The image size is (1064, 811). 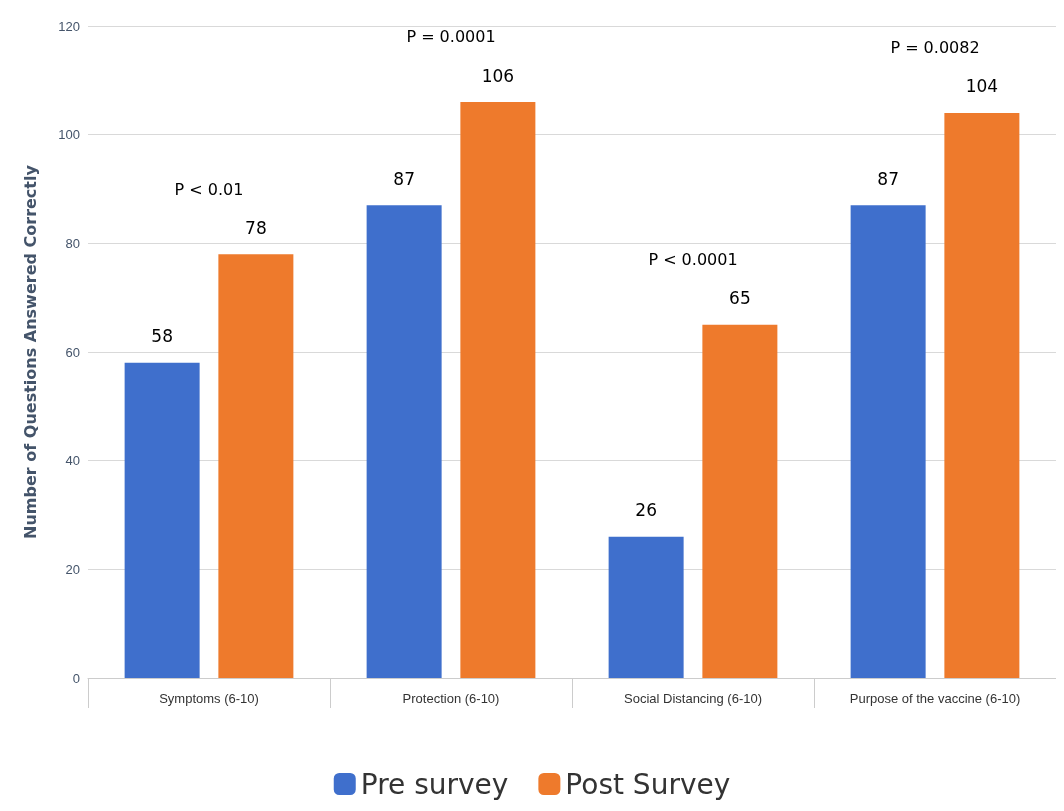 I want to click on annotation: P < 0.01, so click(x=209, y=189).